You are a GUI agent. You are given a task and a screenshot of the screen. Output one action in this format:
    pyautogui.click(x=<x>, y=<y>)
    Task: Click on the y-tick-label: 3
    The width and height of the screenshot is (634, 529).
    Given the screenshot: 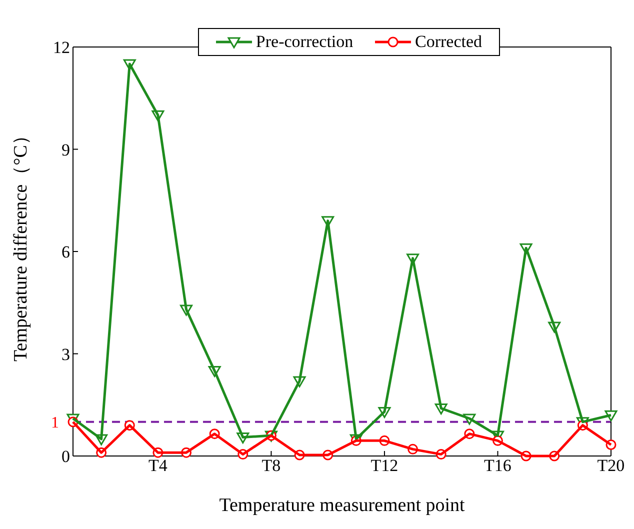 What is the action you would take?
    pyautogui.click(x=66, y=354)
    